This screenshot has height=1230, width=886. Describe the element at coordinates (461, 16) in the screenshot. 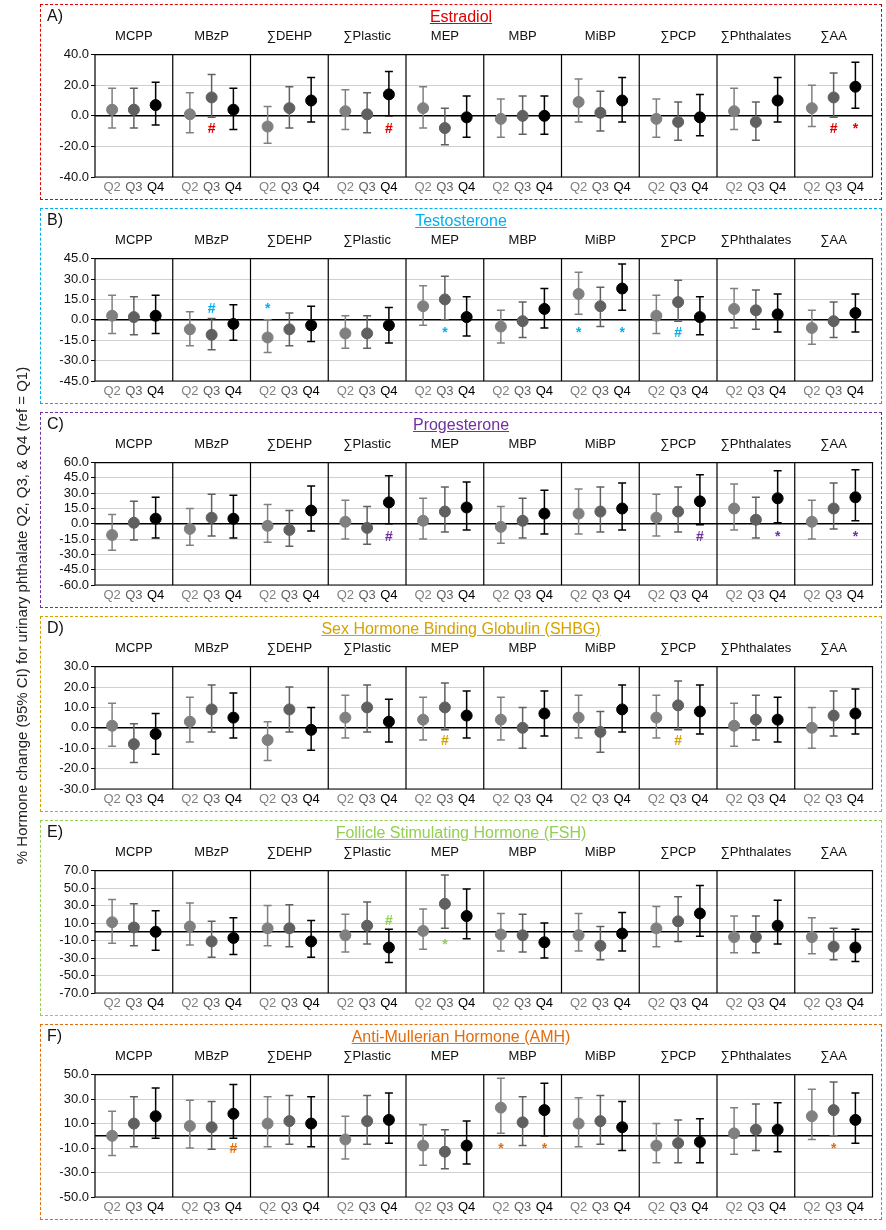

I see `chart-title: Estradiol` at that location.